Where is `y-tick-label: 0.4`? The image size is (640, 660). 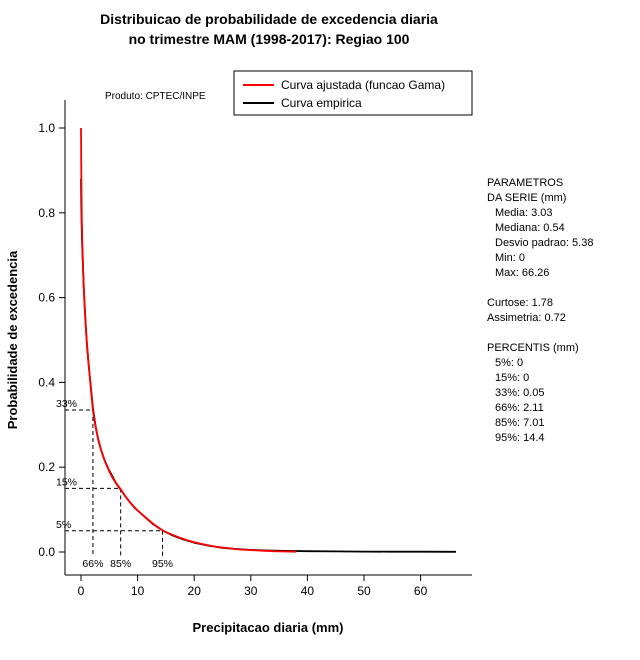 y-tick-label: 0.4 is located at coordinates (46, 382).